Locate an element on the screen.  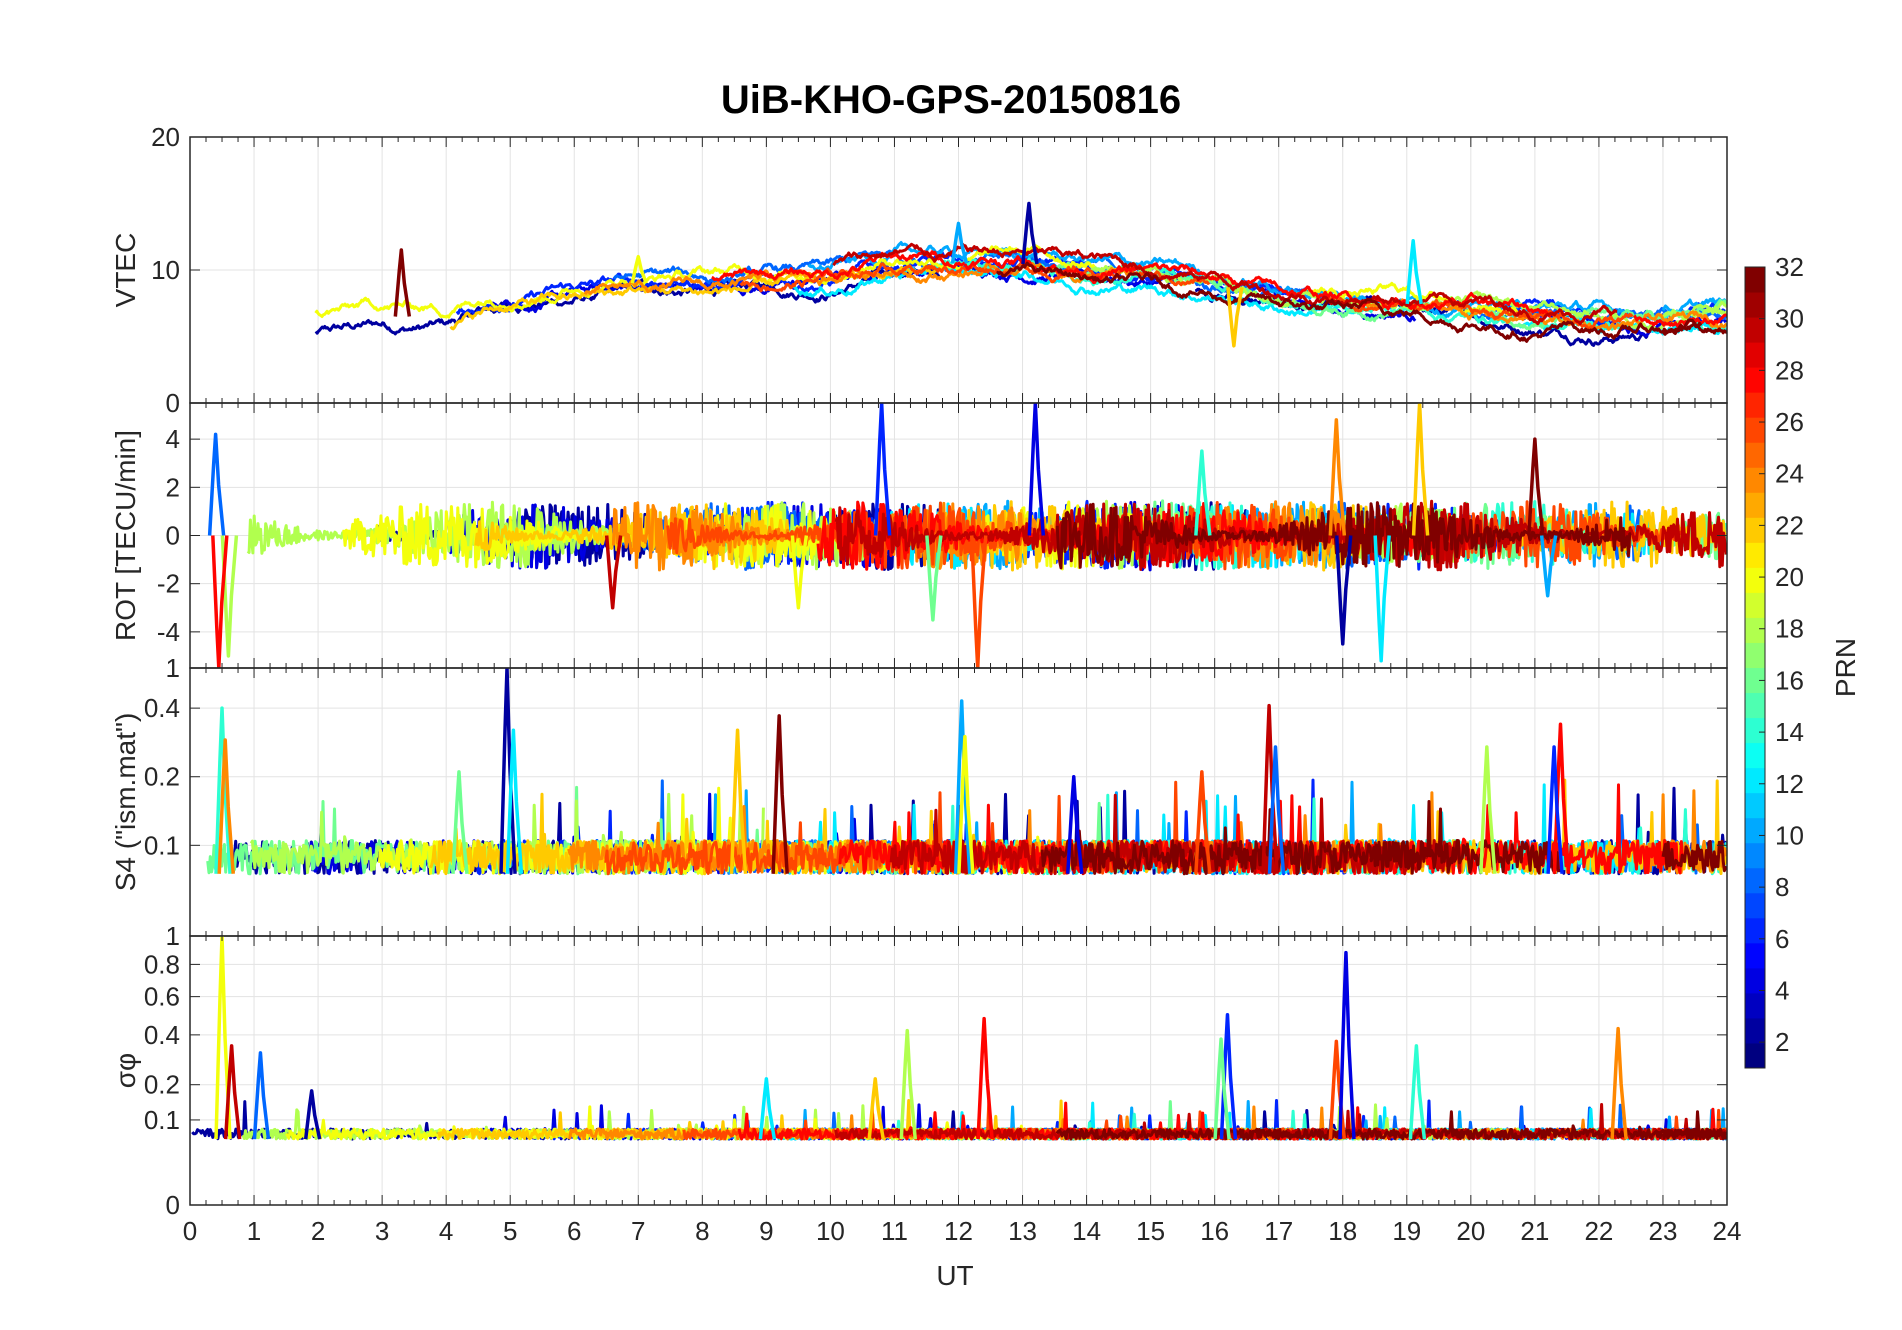
x-tick-label: 13 is located at coordinates (1022, 1231).